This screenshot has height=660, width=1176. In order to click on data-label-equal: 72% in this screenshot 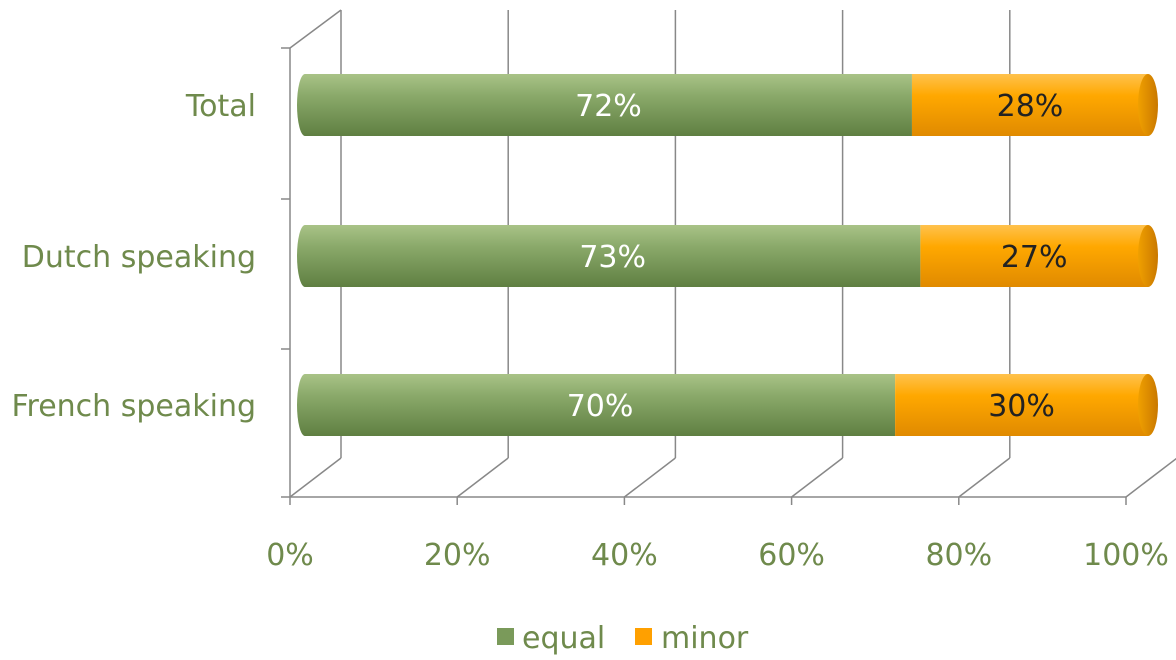, I will do `click(608, 106)`.